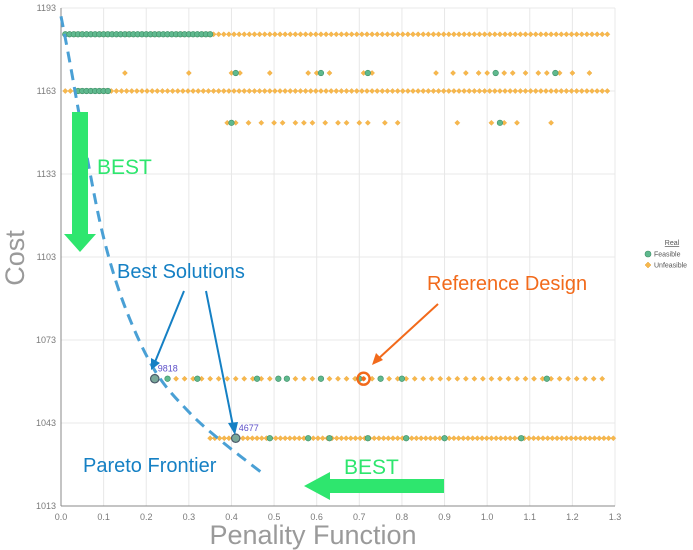 The width and height of the screenshot is (693, 550). Describe the element at coordinates (316, 517) in the screenshot. I see `x-tick-label: 0.6` at that location.